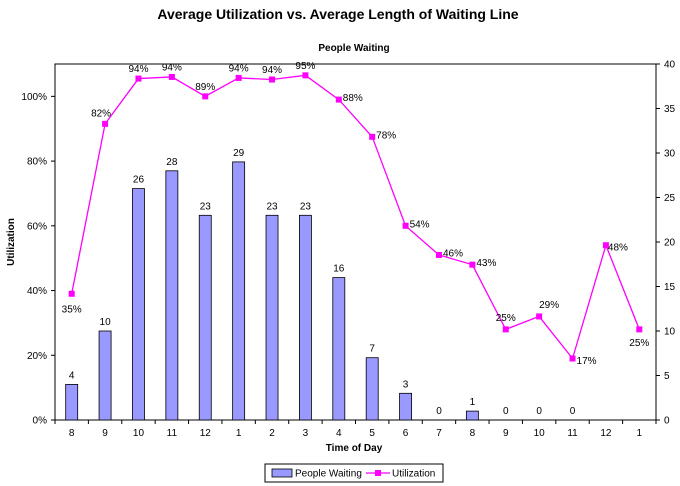 Image resolution: width=680 pixels, height=486 pixels. What do you see at coordinates (670, 332) in the screenshot?
I see `right-tick-label: 10` at bounding box center [670, 332].